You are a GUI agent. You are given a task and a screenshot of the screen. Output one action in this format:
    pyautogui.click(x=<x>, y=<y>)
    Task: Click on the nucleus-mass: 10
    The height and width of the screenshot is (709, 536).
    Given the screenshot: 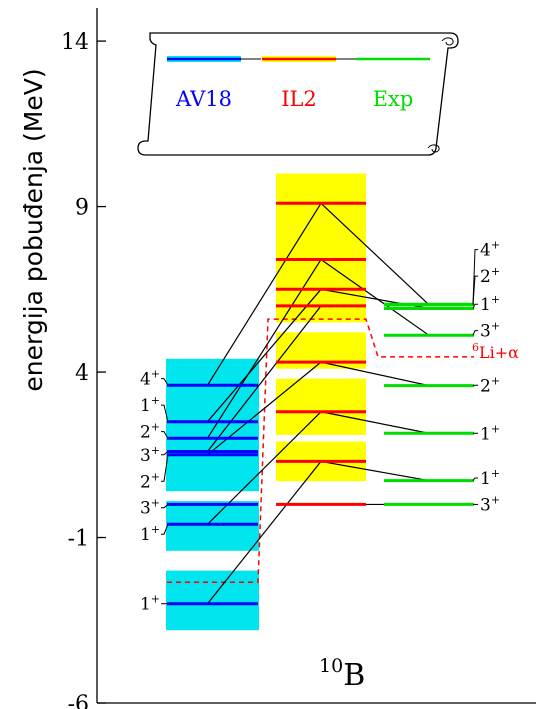 What is the action you would take?
    pyautogui.click(x=331, y=666)
    